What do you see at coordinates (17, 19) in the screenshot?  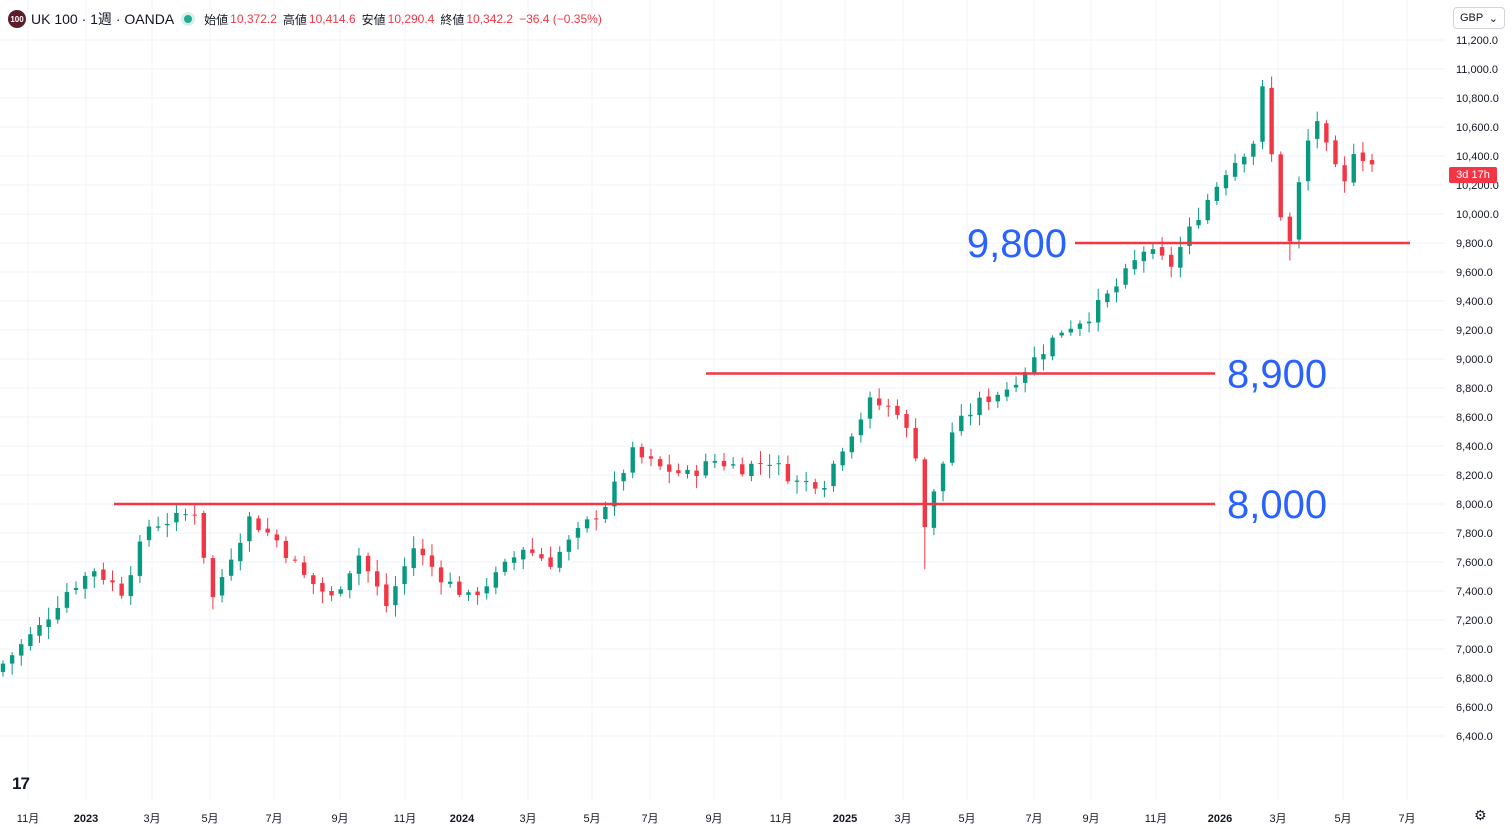 I see `symbol-logo: 100` at bounding box center [17, 19].